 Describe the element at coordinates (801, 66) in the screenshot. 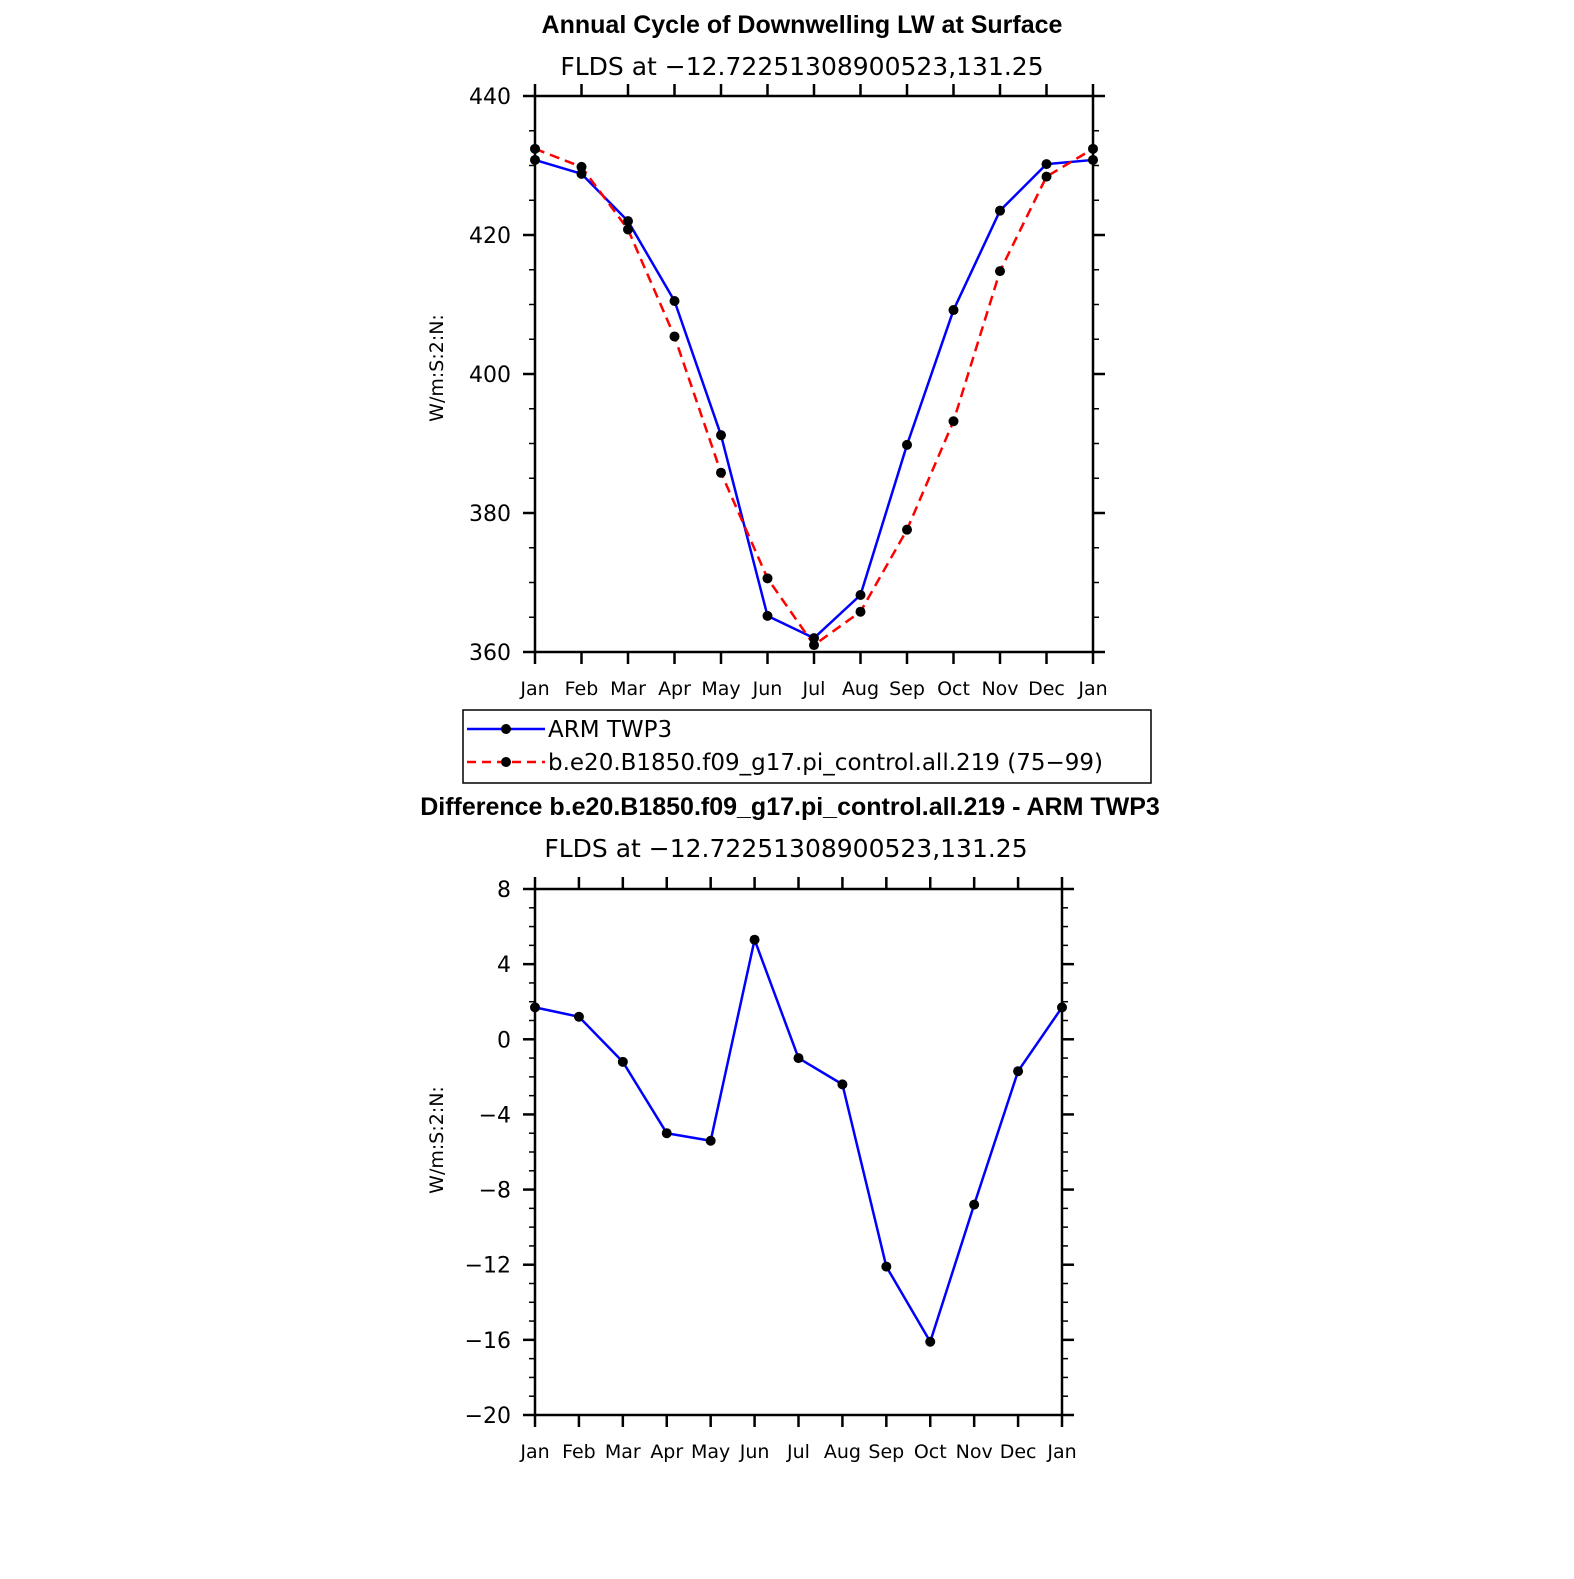

I see `chart1-subtitle: FLDS at −12.72251308900523,131.25` at that location.